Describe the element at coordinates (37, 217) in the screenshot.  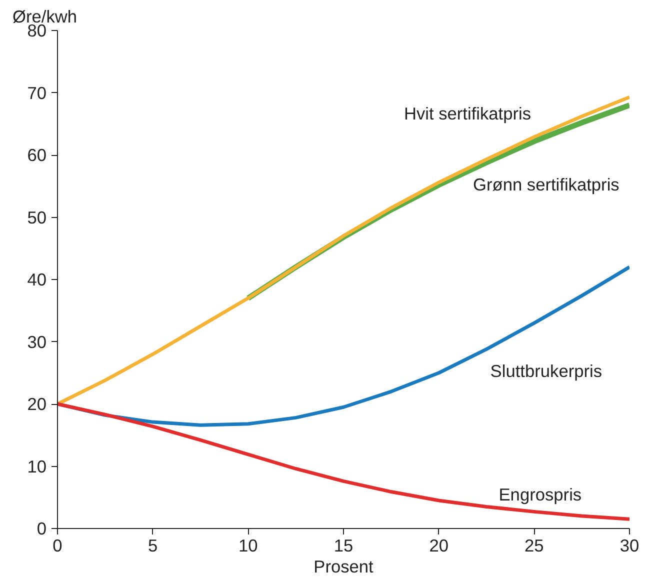
I see `y-tick-label: 50` at that location.